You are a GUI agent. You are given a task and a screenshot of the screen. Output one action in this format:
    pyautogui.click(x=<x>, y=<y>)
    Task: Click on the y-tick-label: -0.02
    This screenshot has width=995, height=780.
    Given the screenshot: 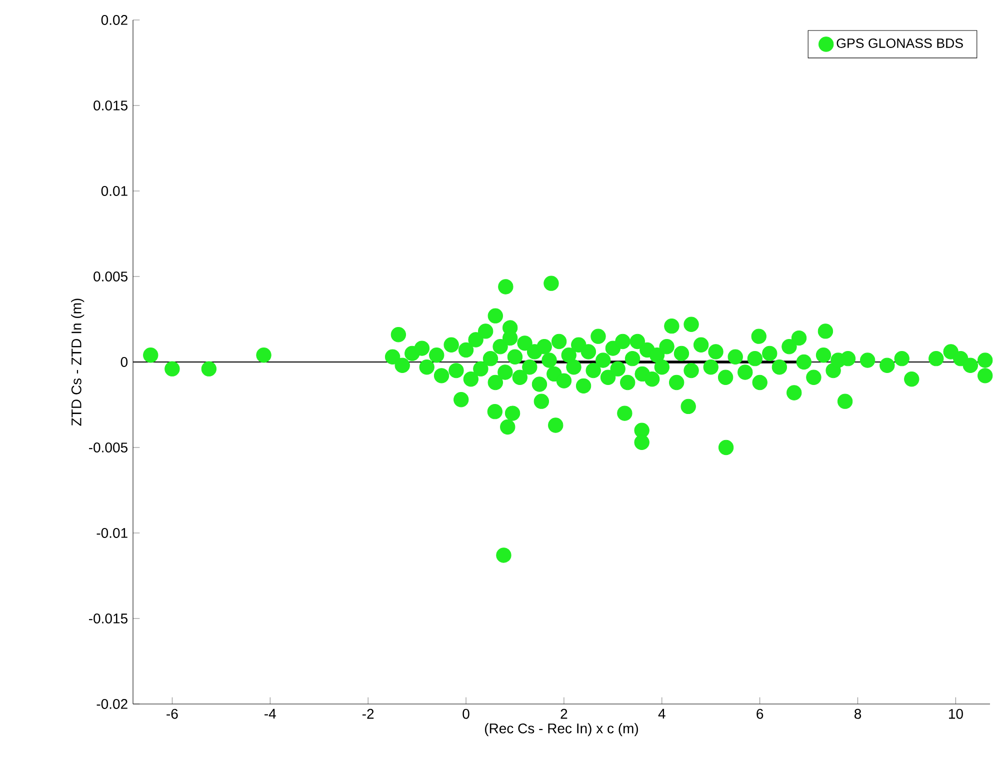 What is the action you would take?
    pyautogui.click(x=112, y=704)
    